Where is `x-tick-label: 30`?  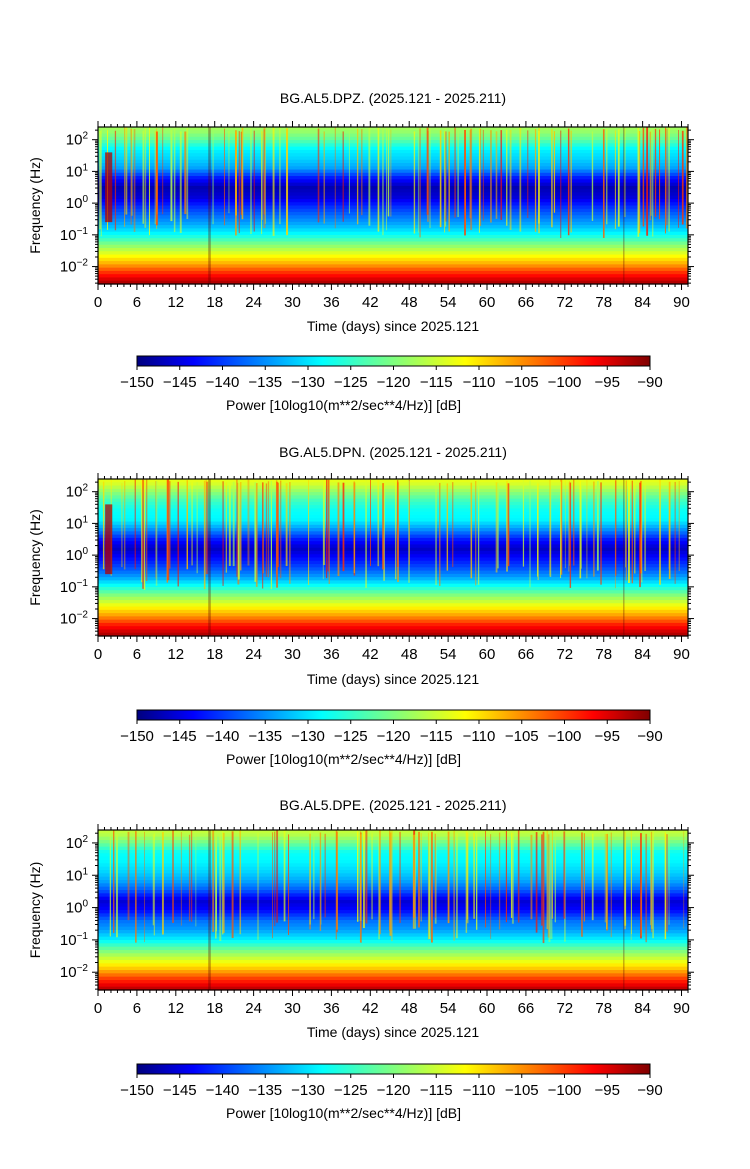 x-tick-label: 30 is located at coordinates (292, 302).